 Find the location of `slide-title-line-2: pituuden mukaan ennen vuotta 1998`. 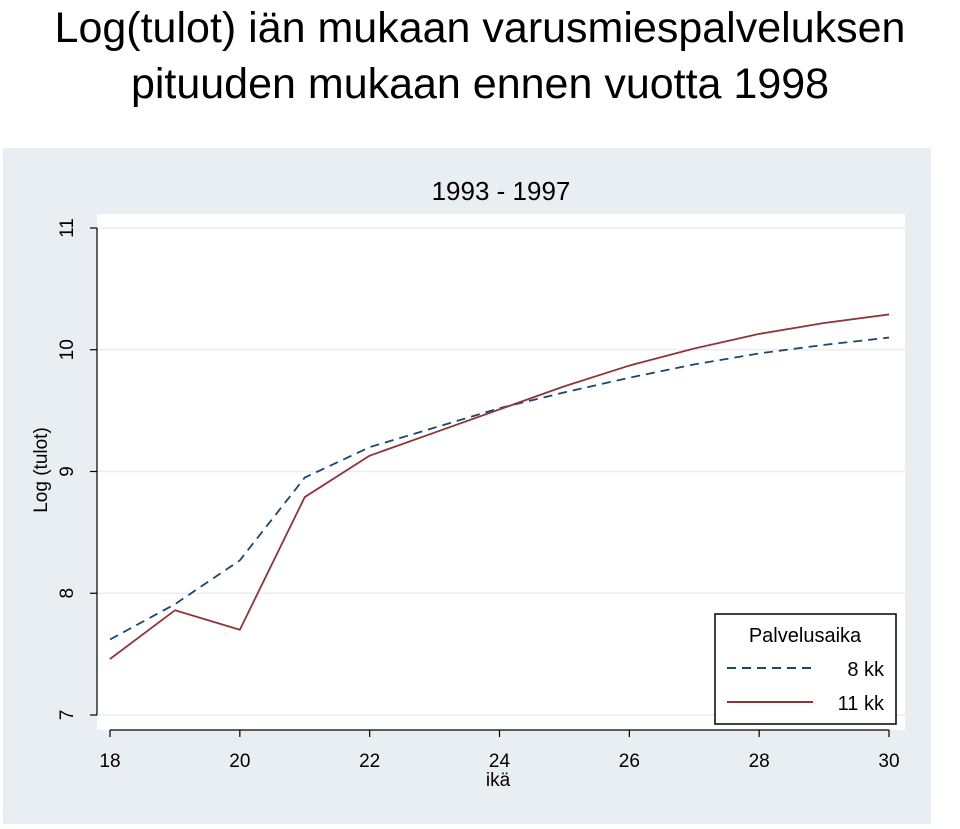

slide-title-line-2: pituuden mukaan ennen vuotta 1998 is located at coordinates (480, 84).